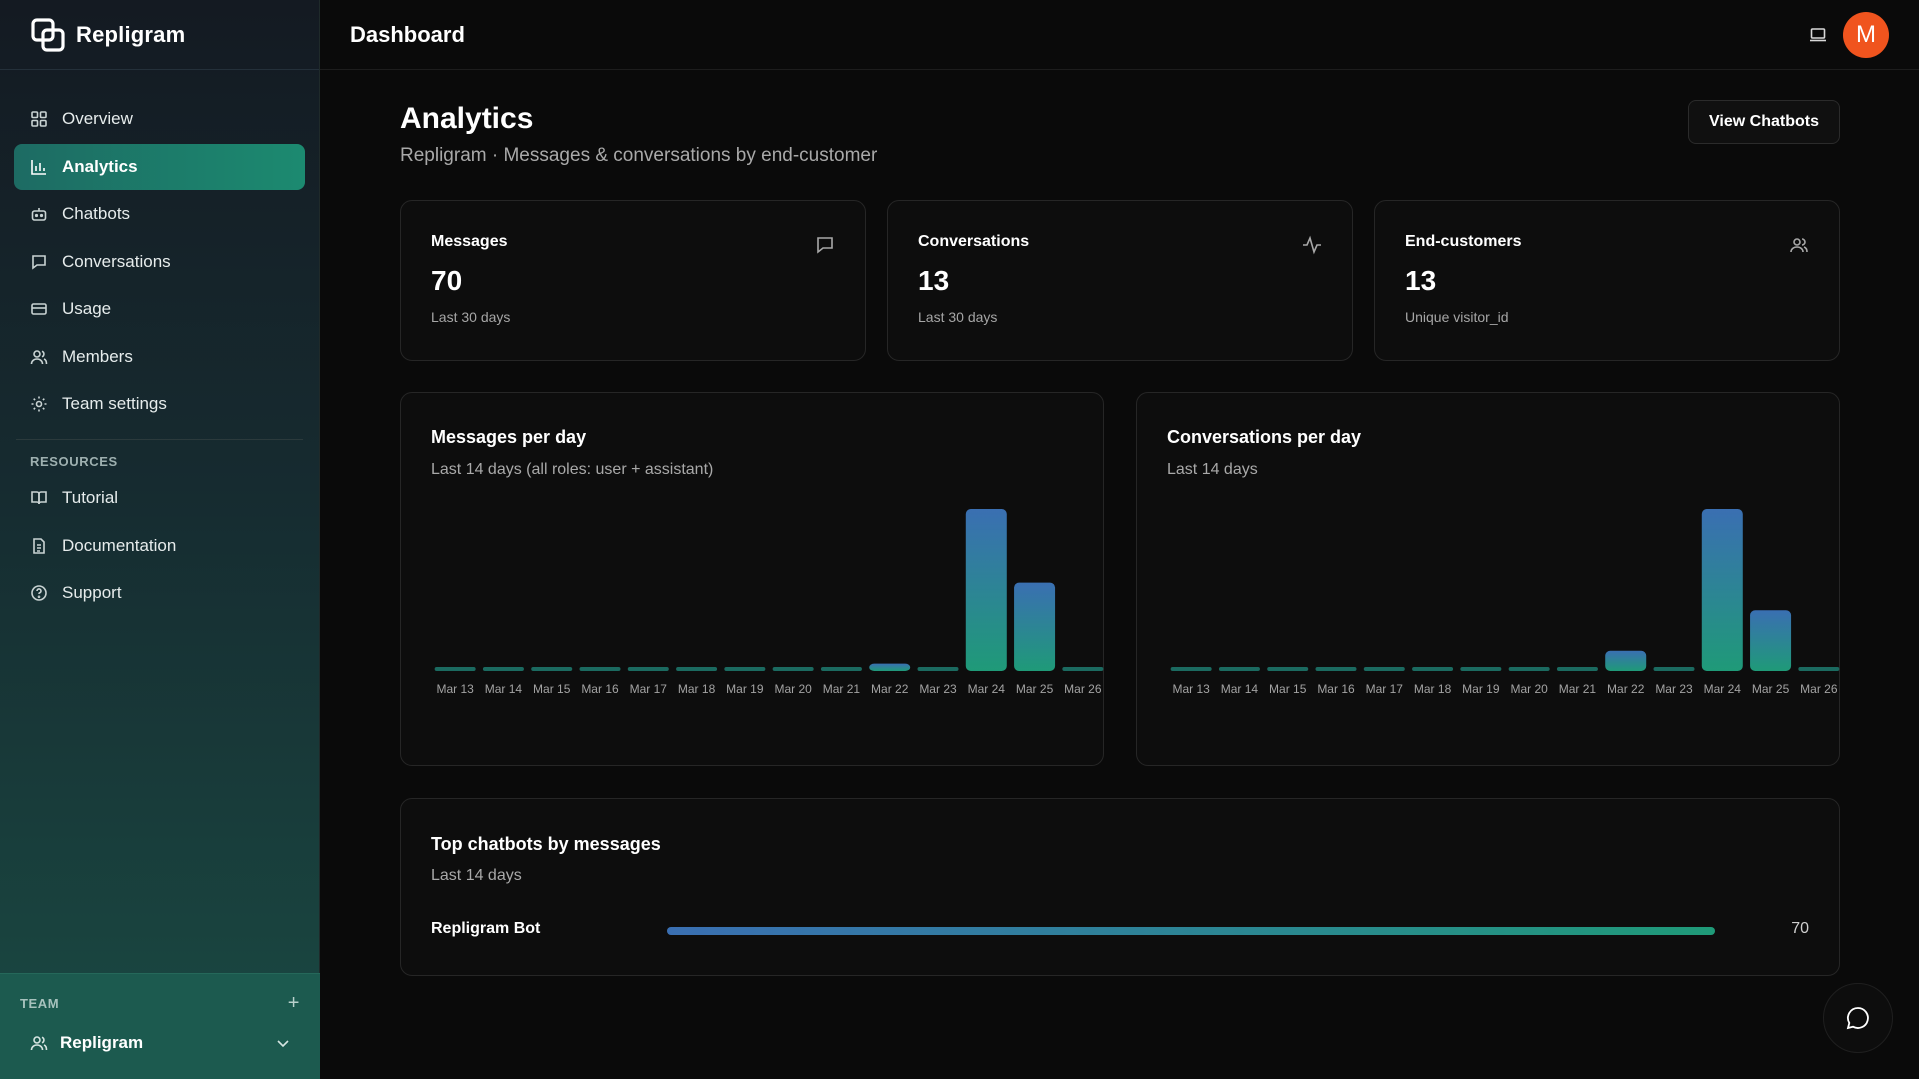  I want to click on brand: Repligram, so click(159, 35).